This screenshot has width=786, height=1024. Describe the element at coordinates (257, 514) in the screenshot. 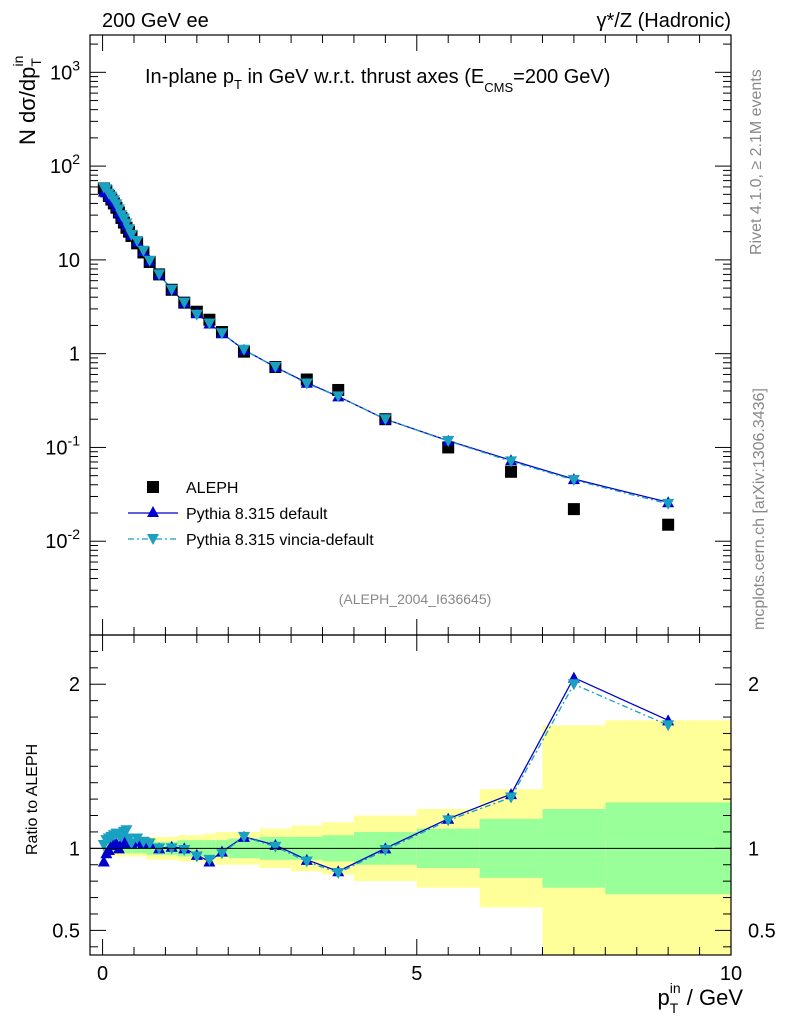

I see `legend-label-default: Pythia 8.315 default` at that location.